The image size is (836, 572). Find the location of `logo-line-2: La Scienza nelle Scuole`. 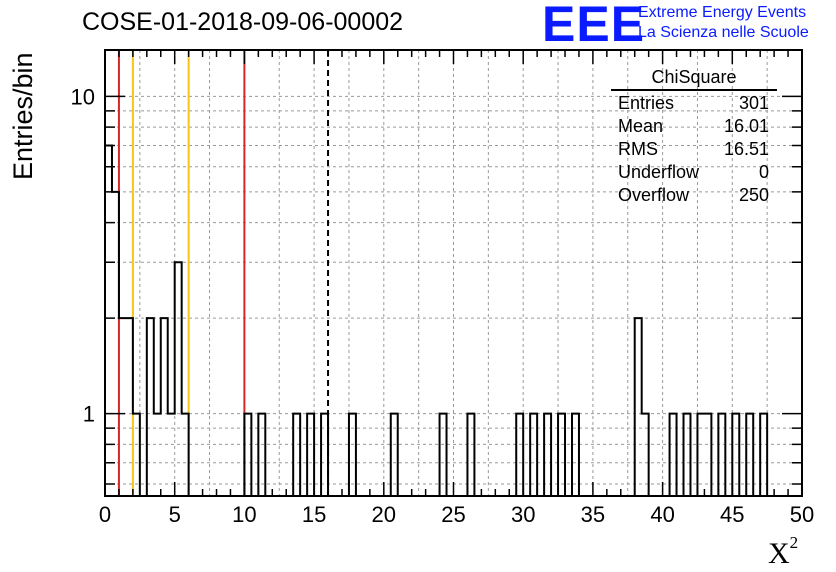

logo-line-2: La Scienza nelle Scuole is located at coordinates (723, 32).